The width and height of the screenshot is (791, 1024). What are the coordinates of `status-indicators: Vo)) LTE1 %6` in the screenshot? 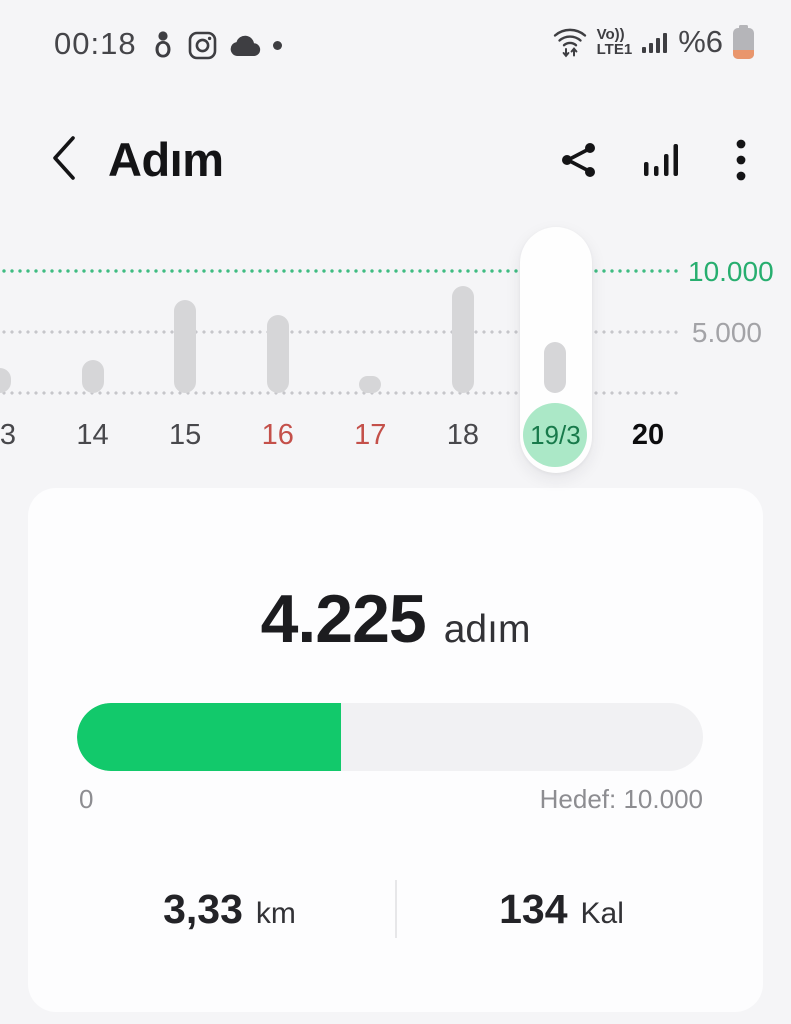 It's located at (653, 42).